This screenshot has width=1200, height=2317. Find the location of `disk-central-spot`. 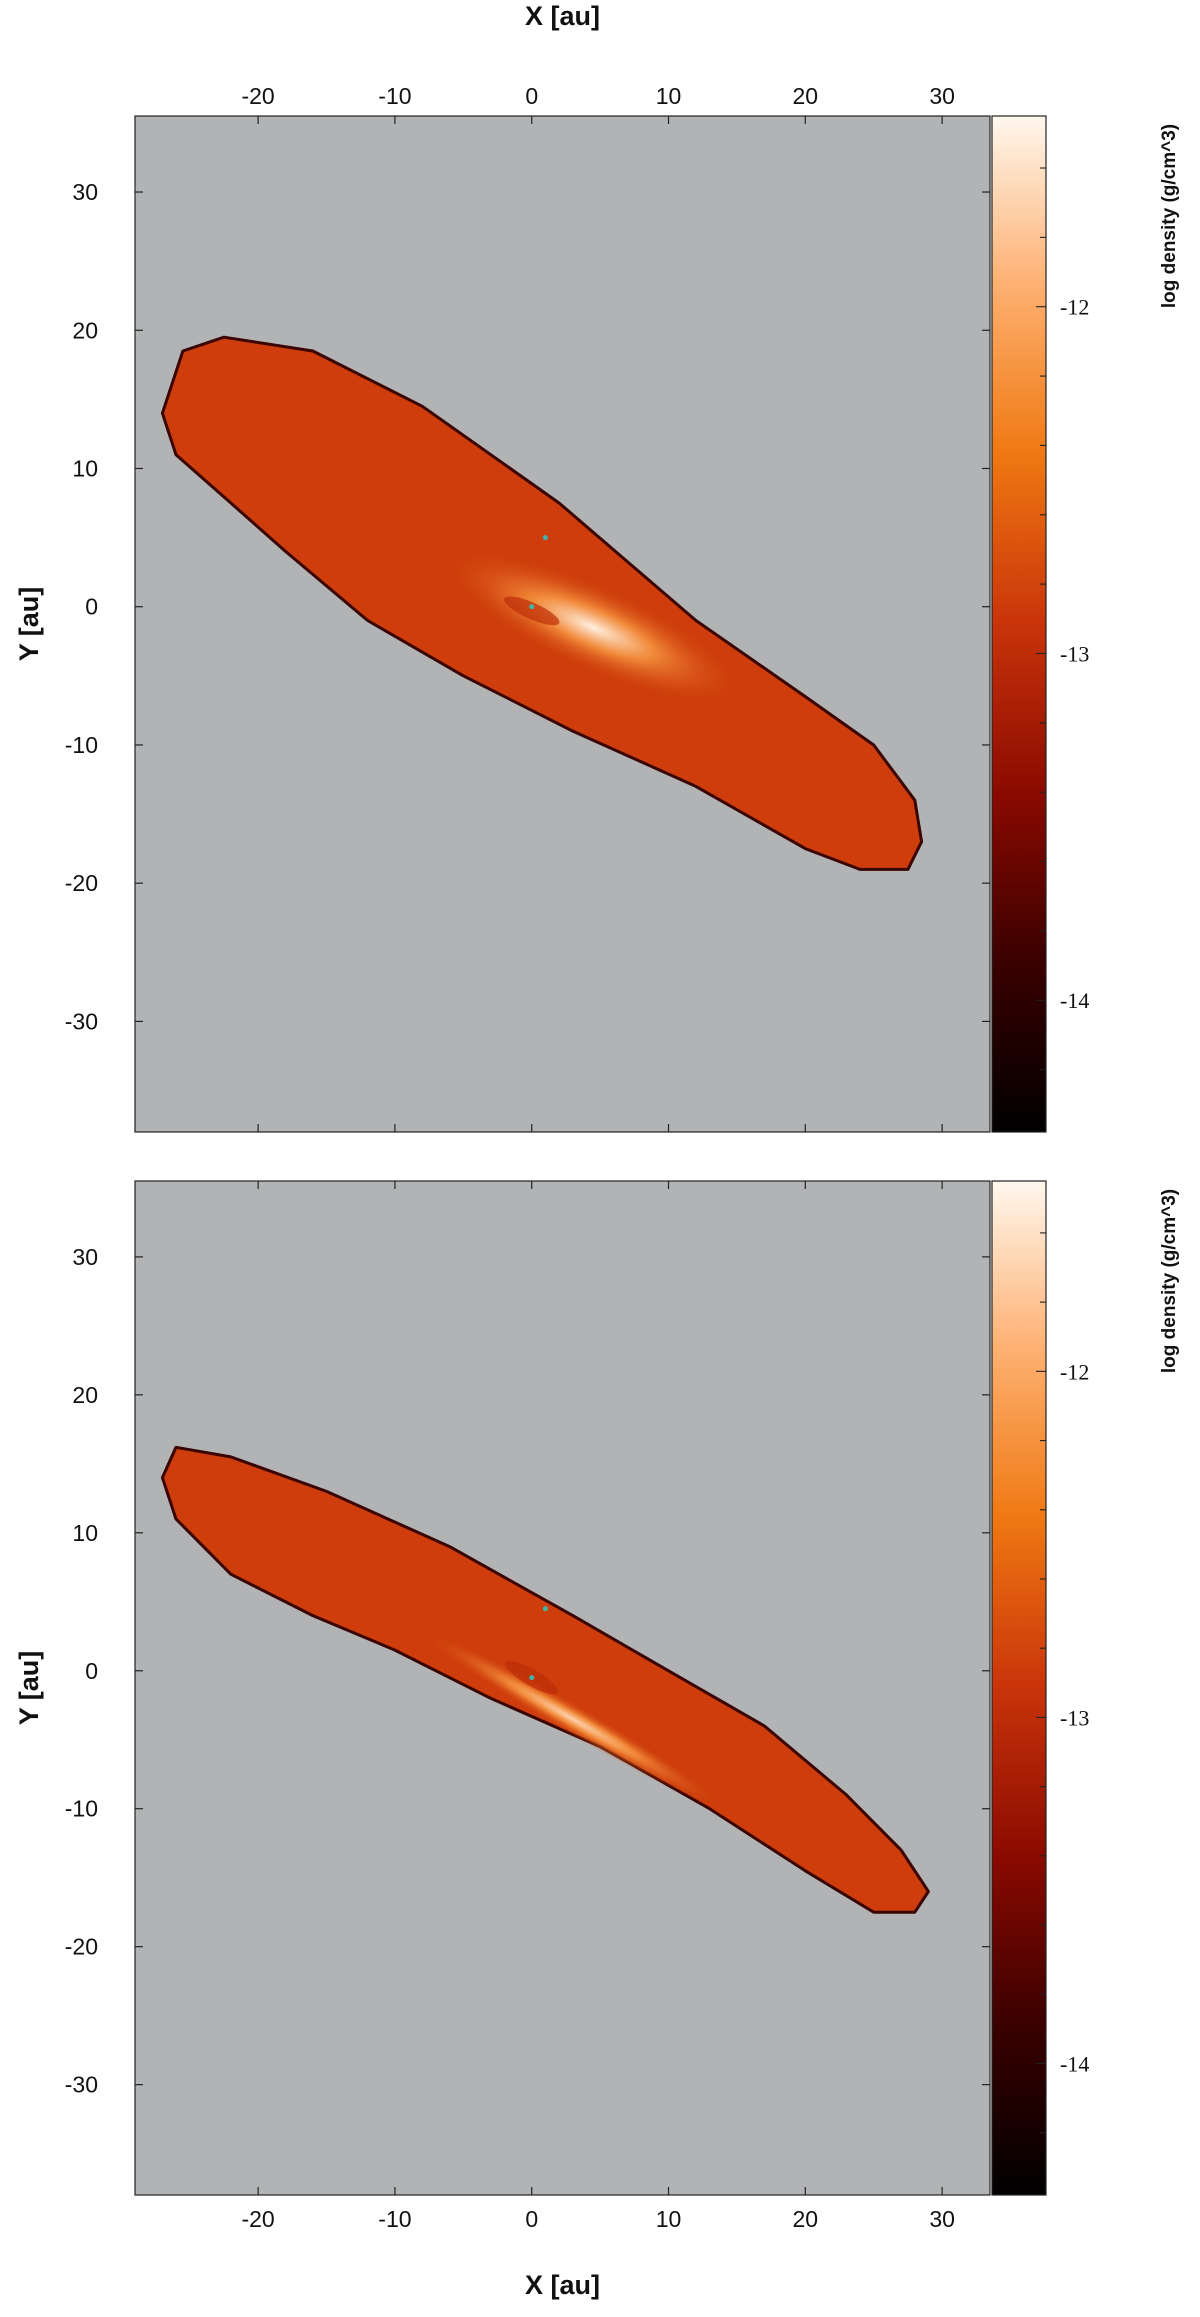

disk-central-spot is located at coordinates (532, 611).